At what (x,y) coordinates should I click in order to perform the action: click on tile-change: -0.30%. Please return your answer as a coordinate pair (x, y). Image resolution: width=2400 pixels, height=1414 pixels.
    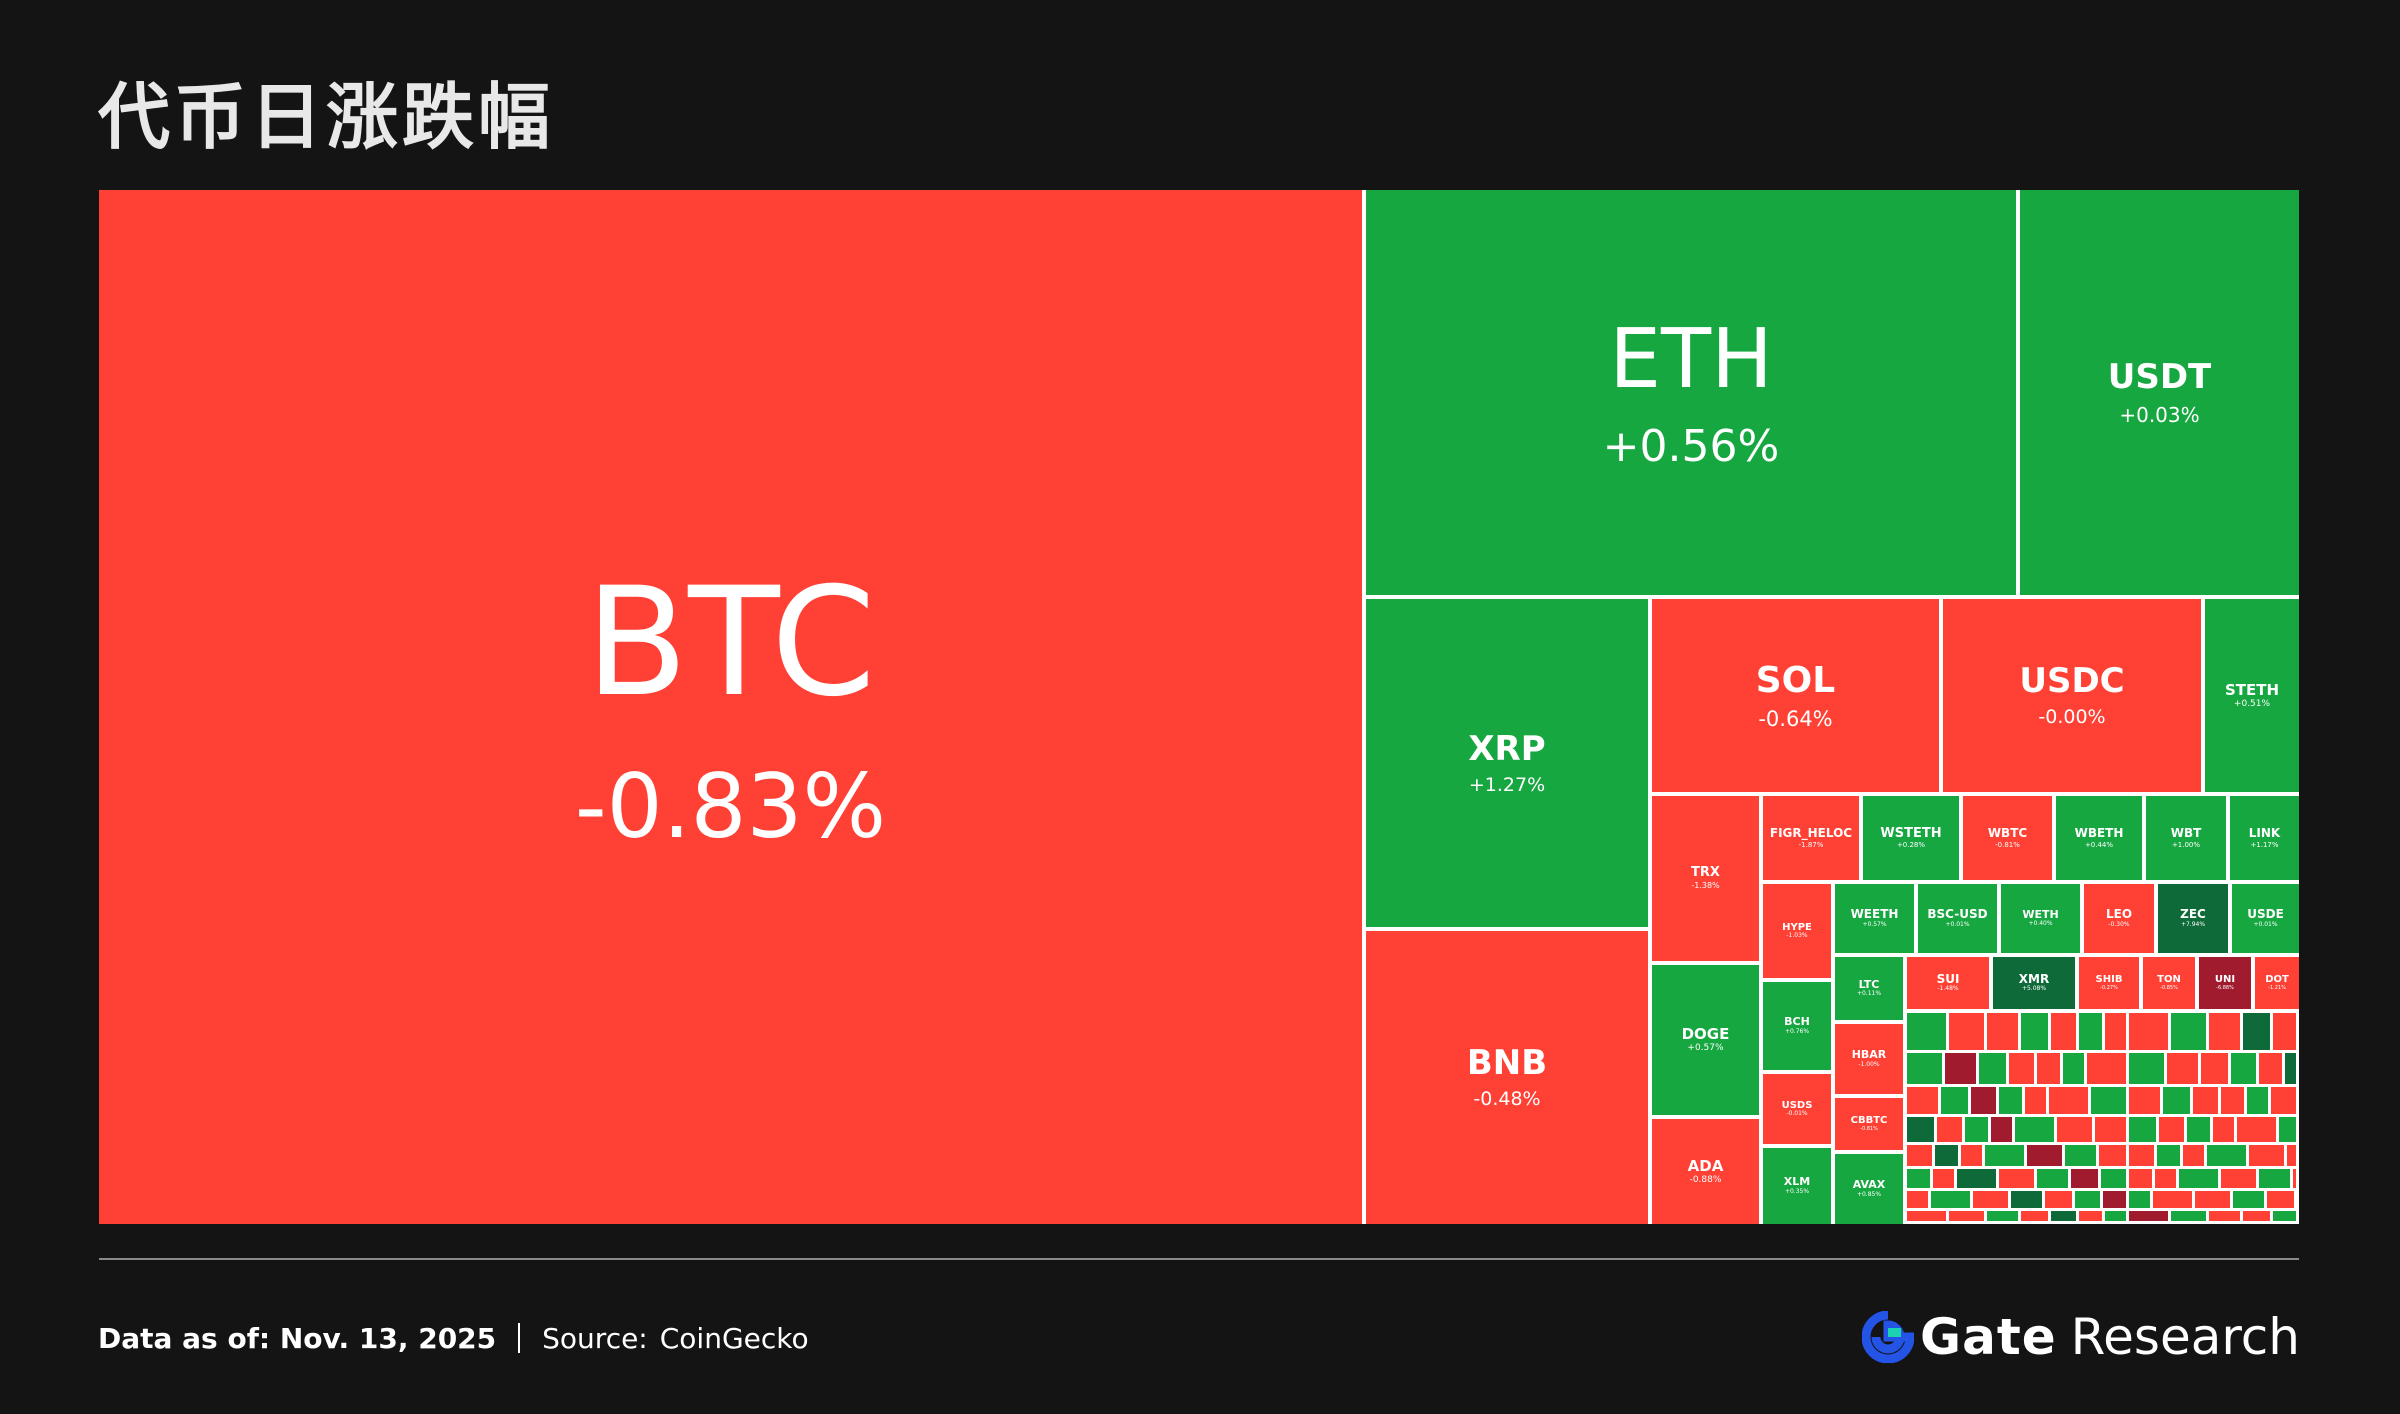
    Looking at the image, I should click on (2119, 924).